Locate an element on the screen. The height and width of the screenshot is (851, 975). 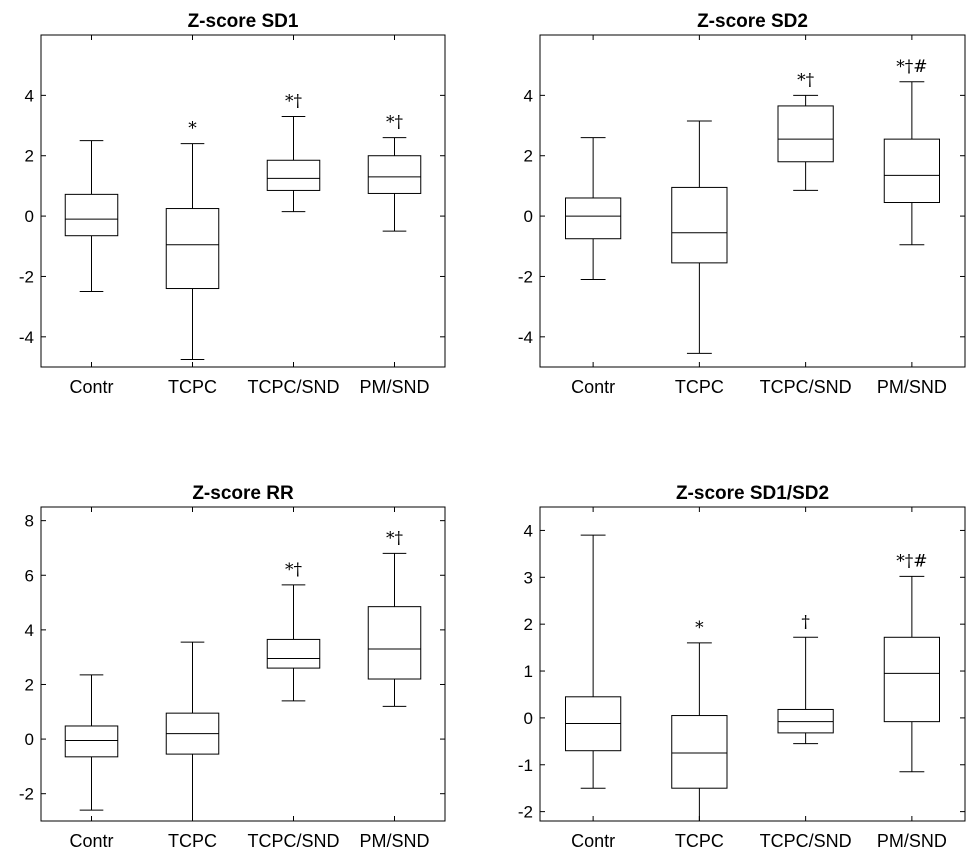
y-tick-label: 6 is located at coordinates (29, 575).